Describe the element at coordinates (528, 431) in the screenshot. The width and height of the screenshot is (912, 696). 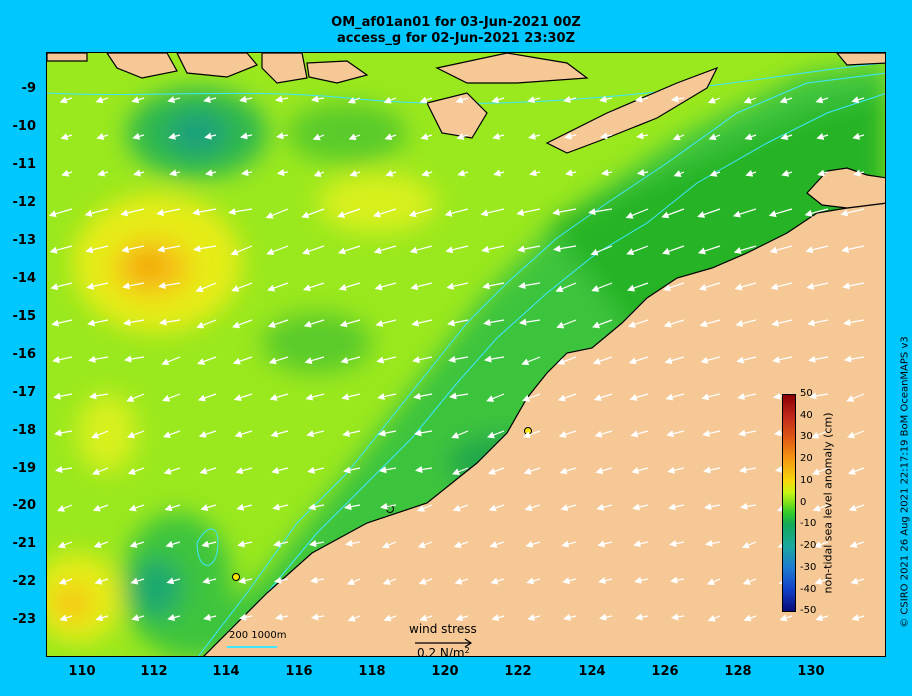
I see `station-marker` at that location.